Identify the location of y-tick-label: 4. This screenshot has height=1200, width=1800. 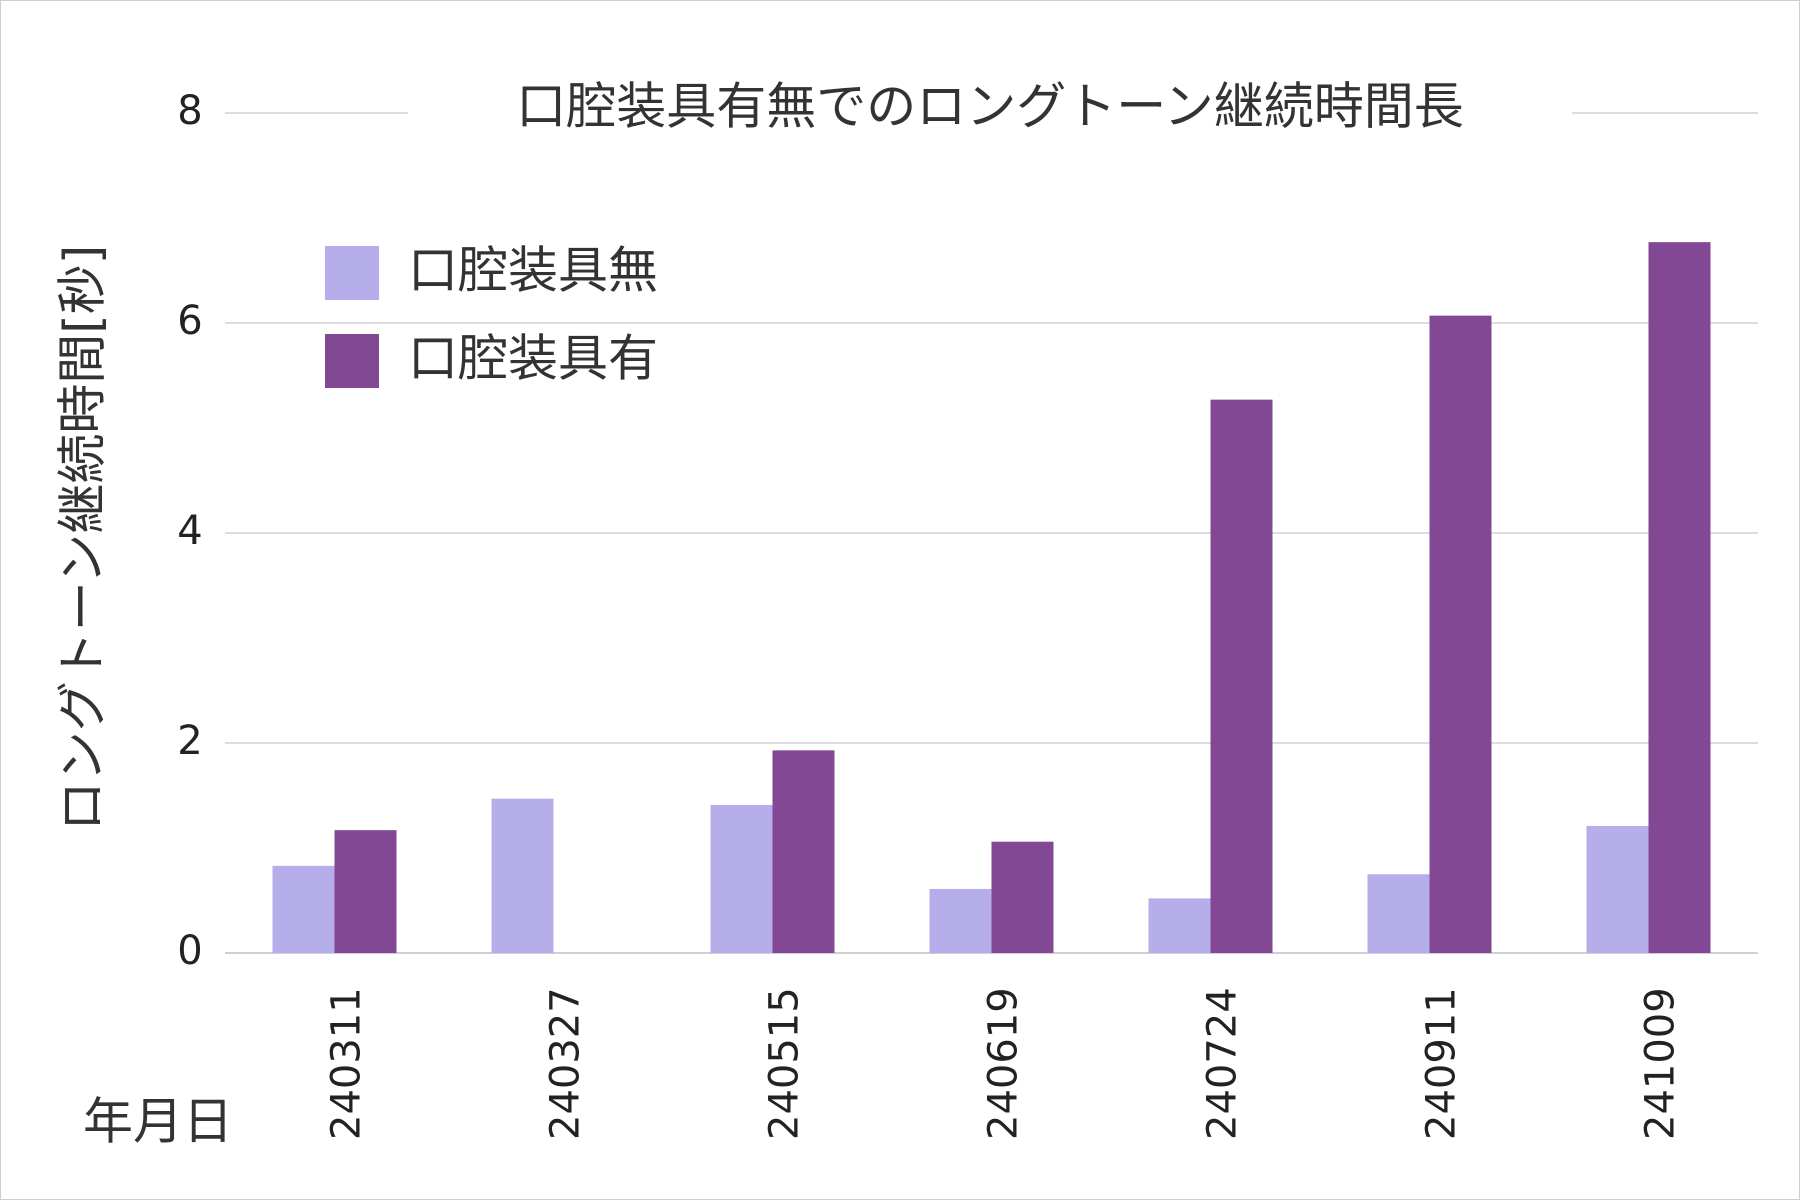
(189, 531).